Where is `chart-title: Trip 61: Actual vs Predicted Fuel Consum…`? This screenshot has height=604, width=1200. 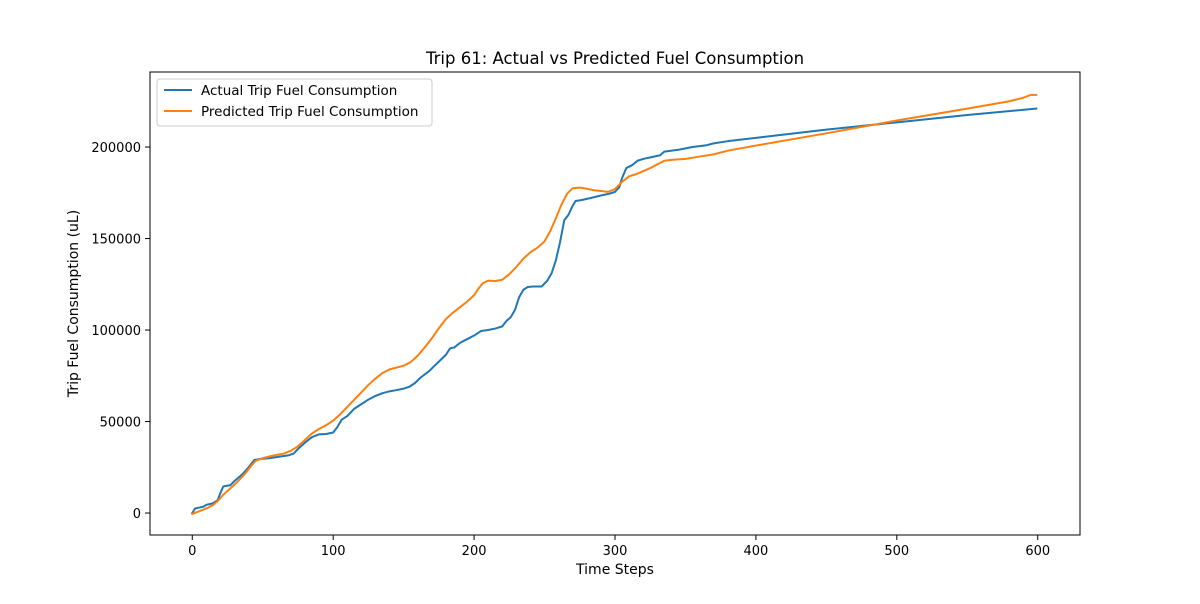
chart-title: Trip 61: Actual vs Predicted Fuel Consum… is located at coordinates (614, 58).